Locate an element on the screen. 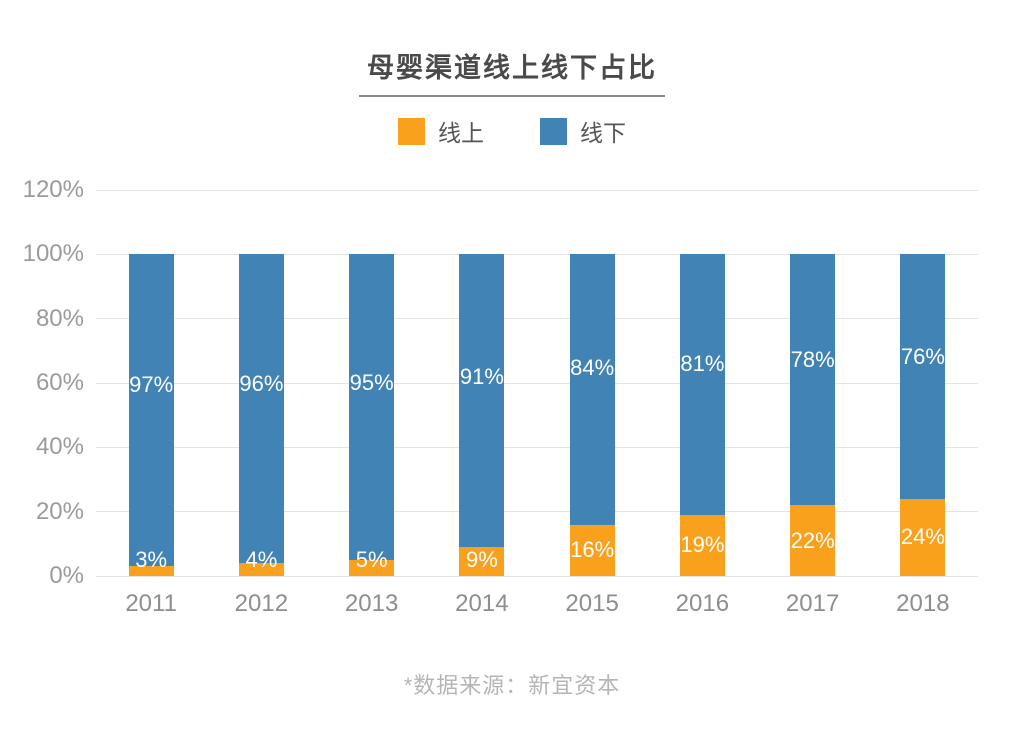  bar-segment-online: 19% is located at coordinates (702, 545).